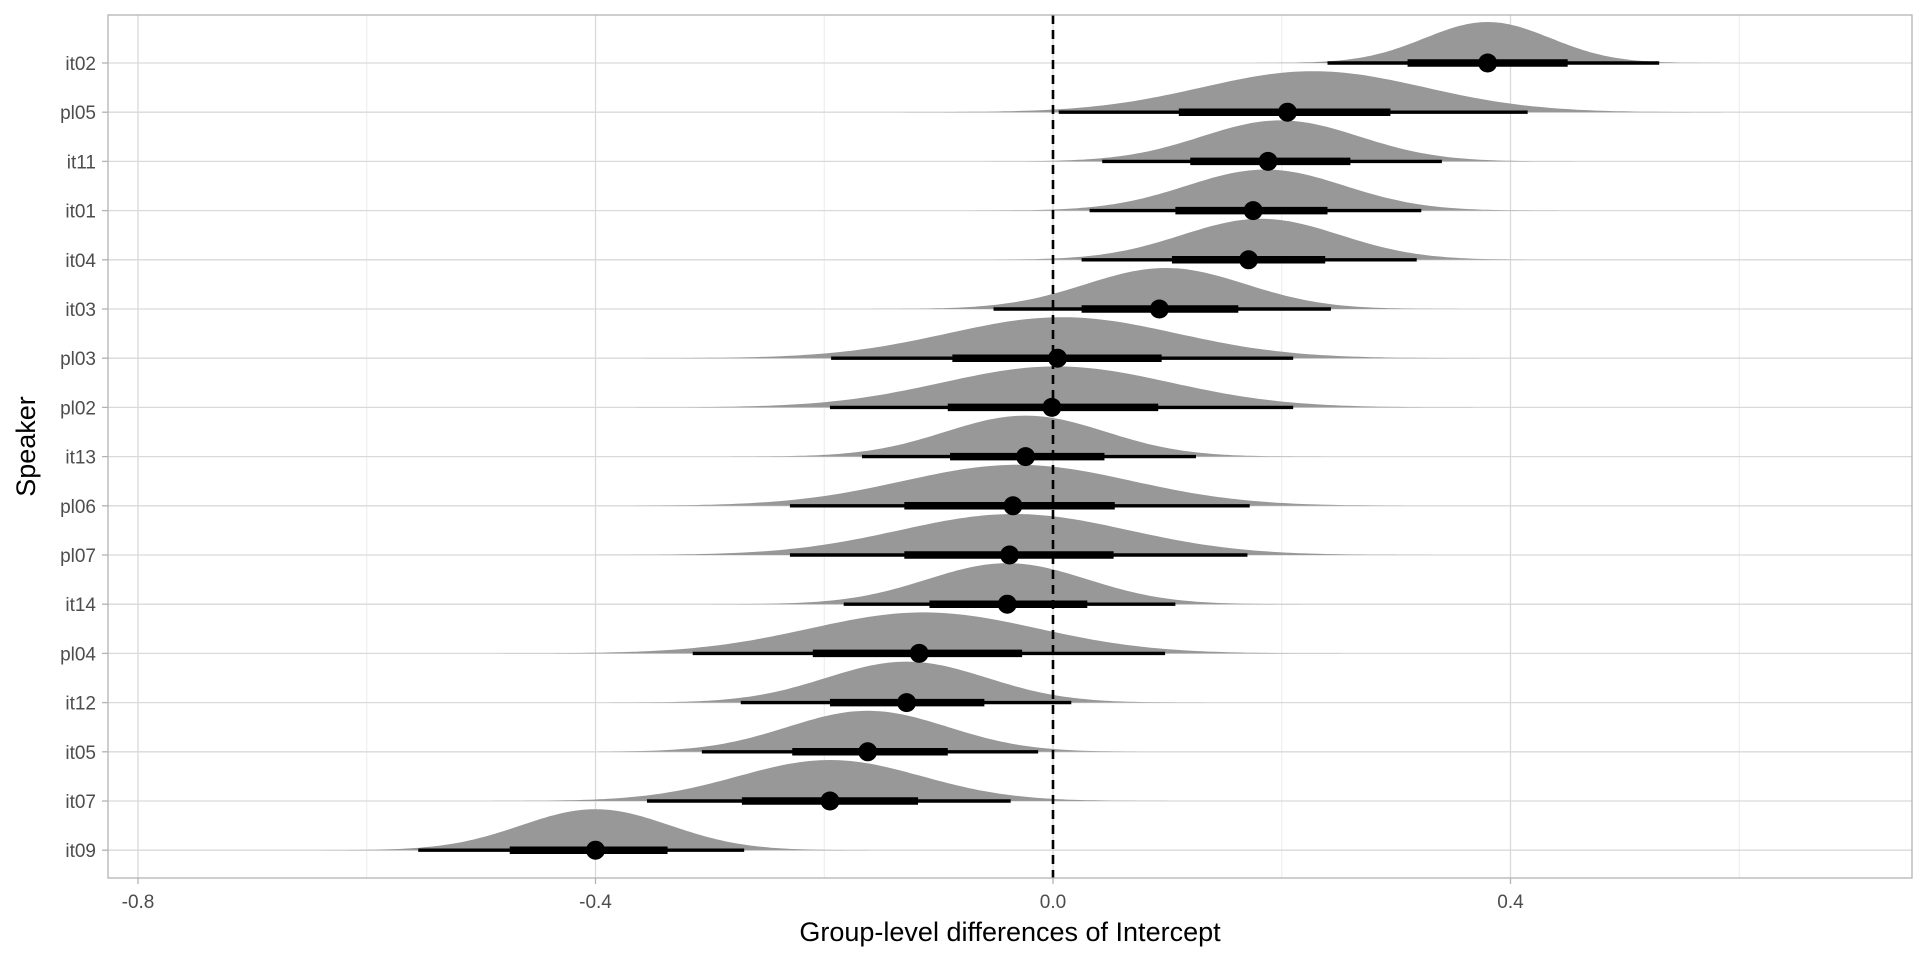 The image size is (1920, 965). Describe the element at coordinates (1052, 387) in the screenshot. I see `density-pl02` at that location.